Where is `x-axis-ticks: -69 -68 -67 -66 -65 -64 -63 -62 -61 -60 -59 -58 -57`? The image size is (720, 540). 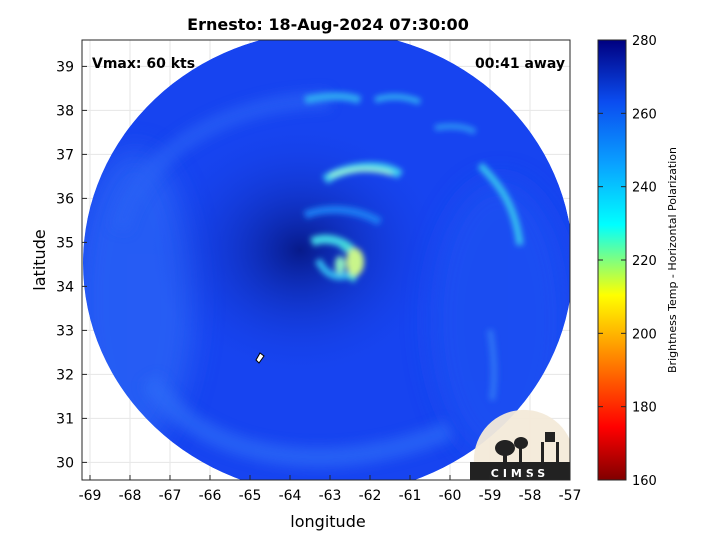
x-axis-ticks: -69 -68 -67 -66 -65 -64 -63 -62 -61 -60 -59 -58 -57 is located at coordinates (330, 489).